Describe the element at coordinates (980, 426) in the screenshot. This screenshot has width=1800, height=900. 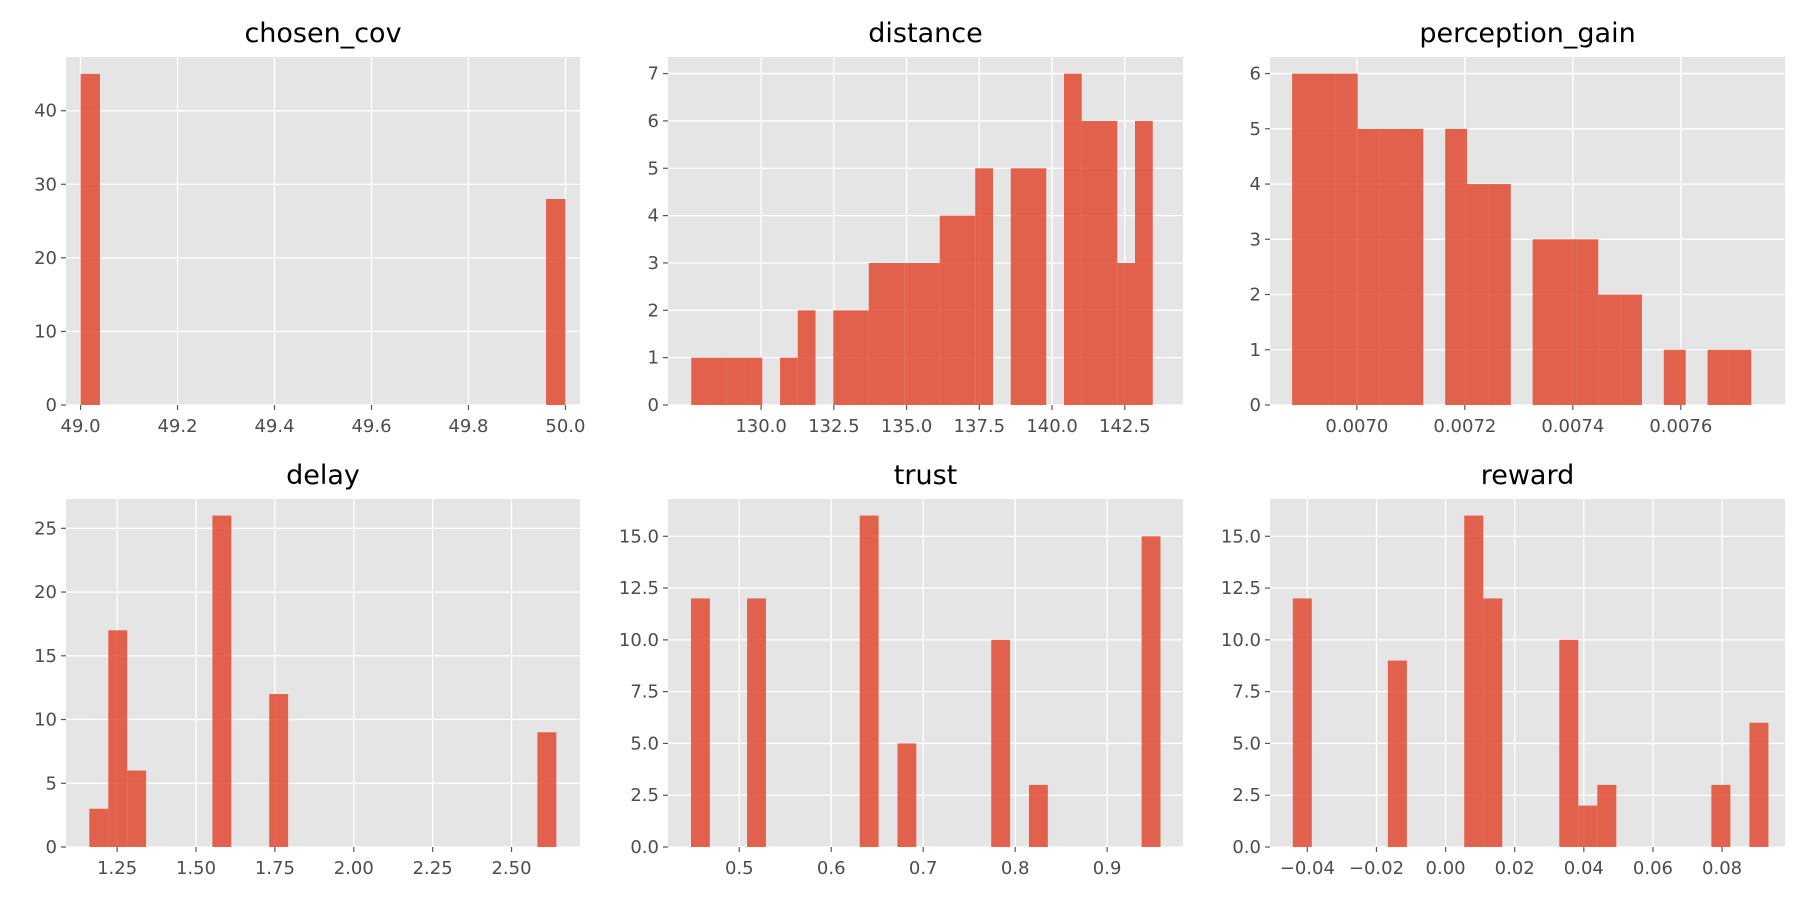
I see `x-tick-label: 137.5` at that location.